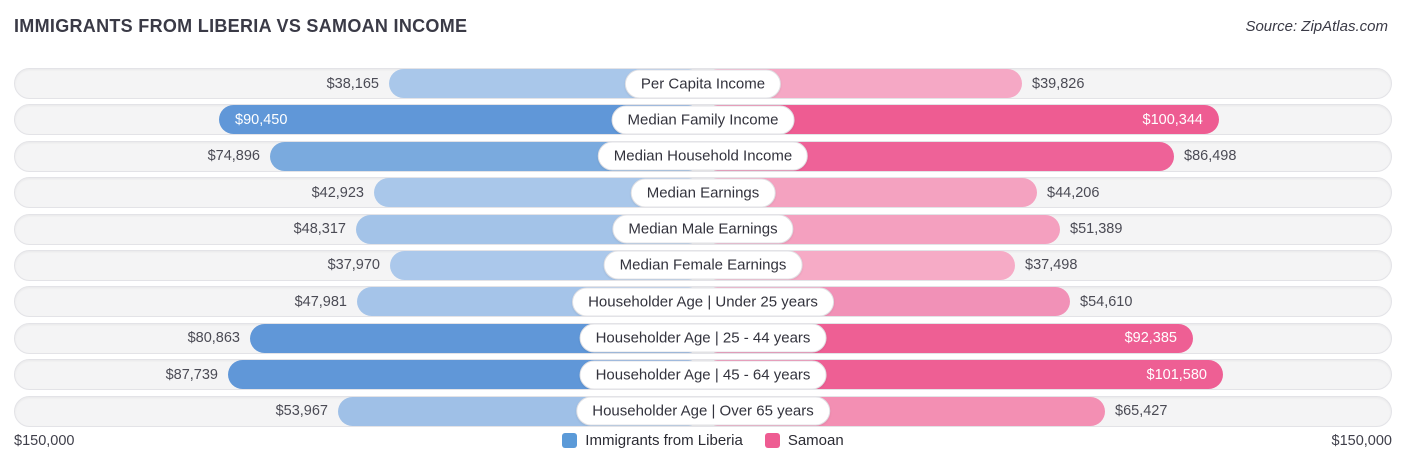 The height and width of the screenshot is (467, 1406). I want to click on value-label-left: $37,970, so click(353, 265).